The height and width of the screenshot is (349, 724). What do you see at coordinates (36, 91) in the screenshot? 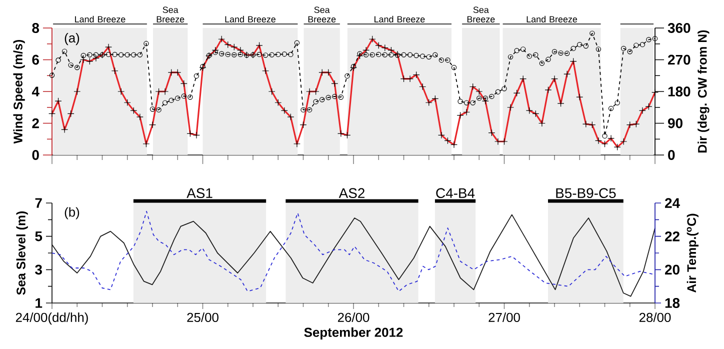
I see `y-tick-label: 4` at bounding box center [36, 91].